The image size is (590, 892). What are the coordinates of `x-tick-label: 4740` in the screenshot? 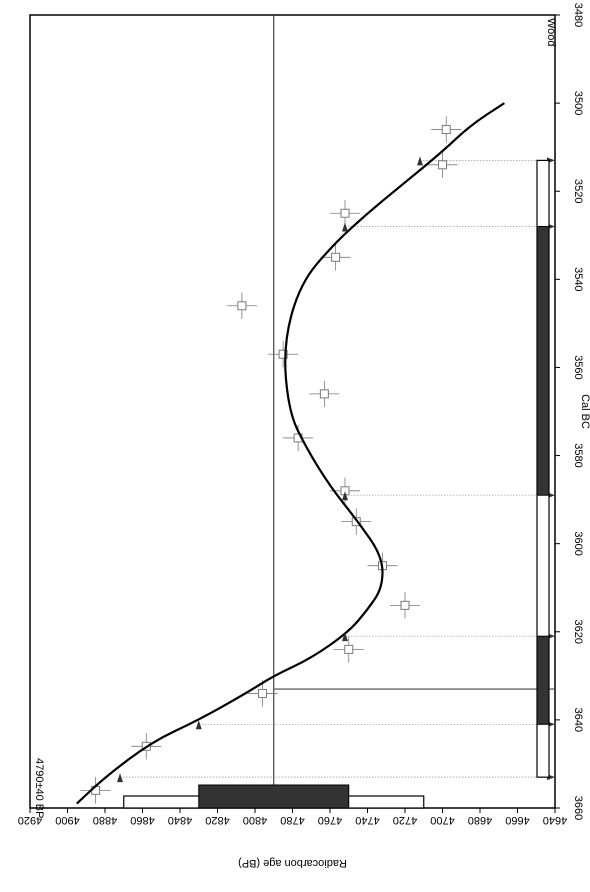 It's located at (367, 820).